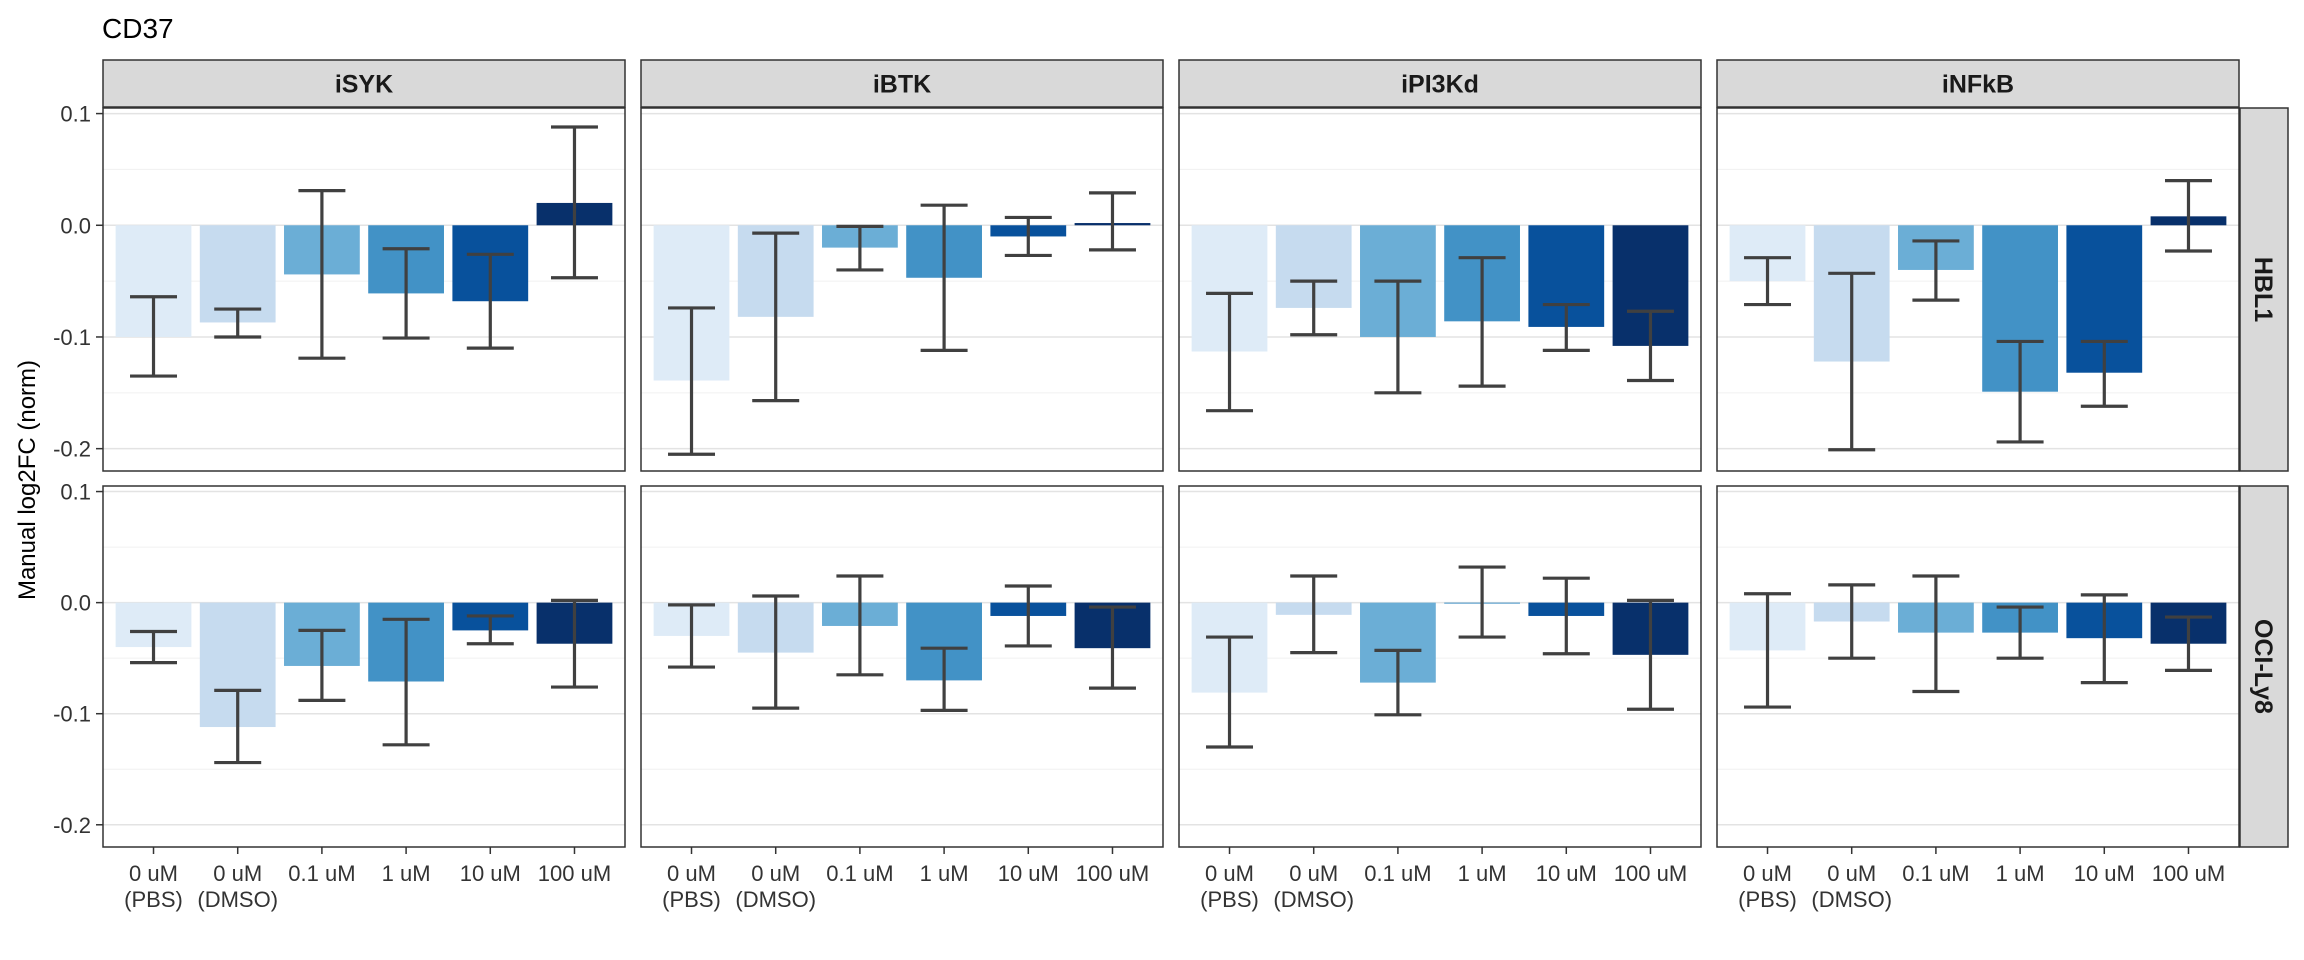 The width and height of the screenshot is (2304, 960). I want to click on row-strip-hbl1: HBL1, so click(2264, 289).